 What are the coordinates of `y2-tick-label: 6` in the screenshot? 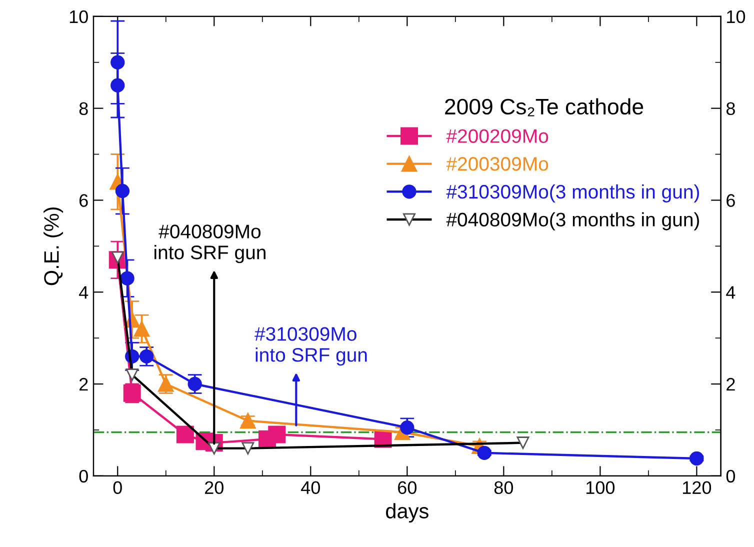 It's located at (730, 200).